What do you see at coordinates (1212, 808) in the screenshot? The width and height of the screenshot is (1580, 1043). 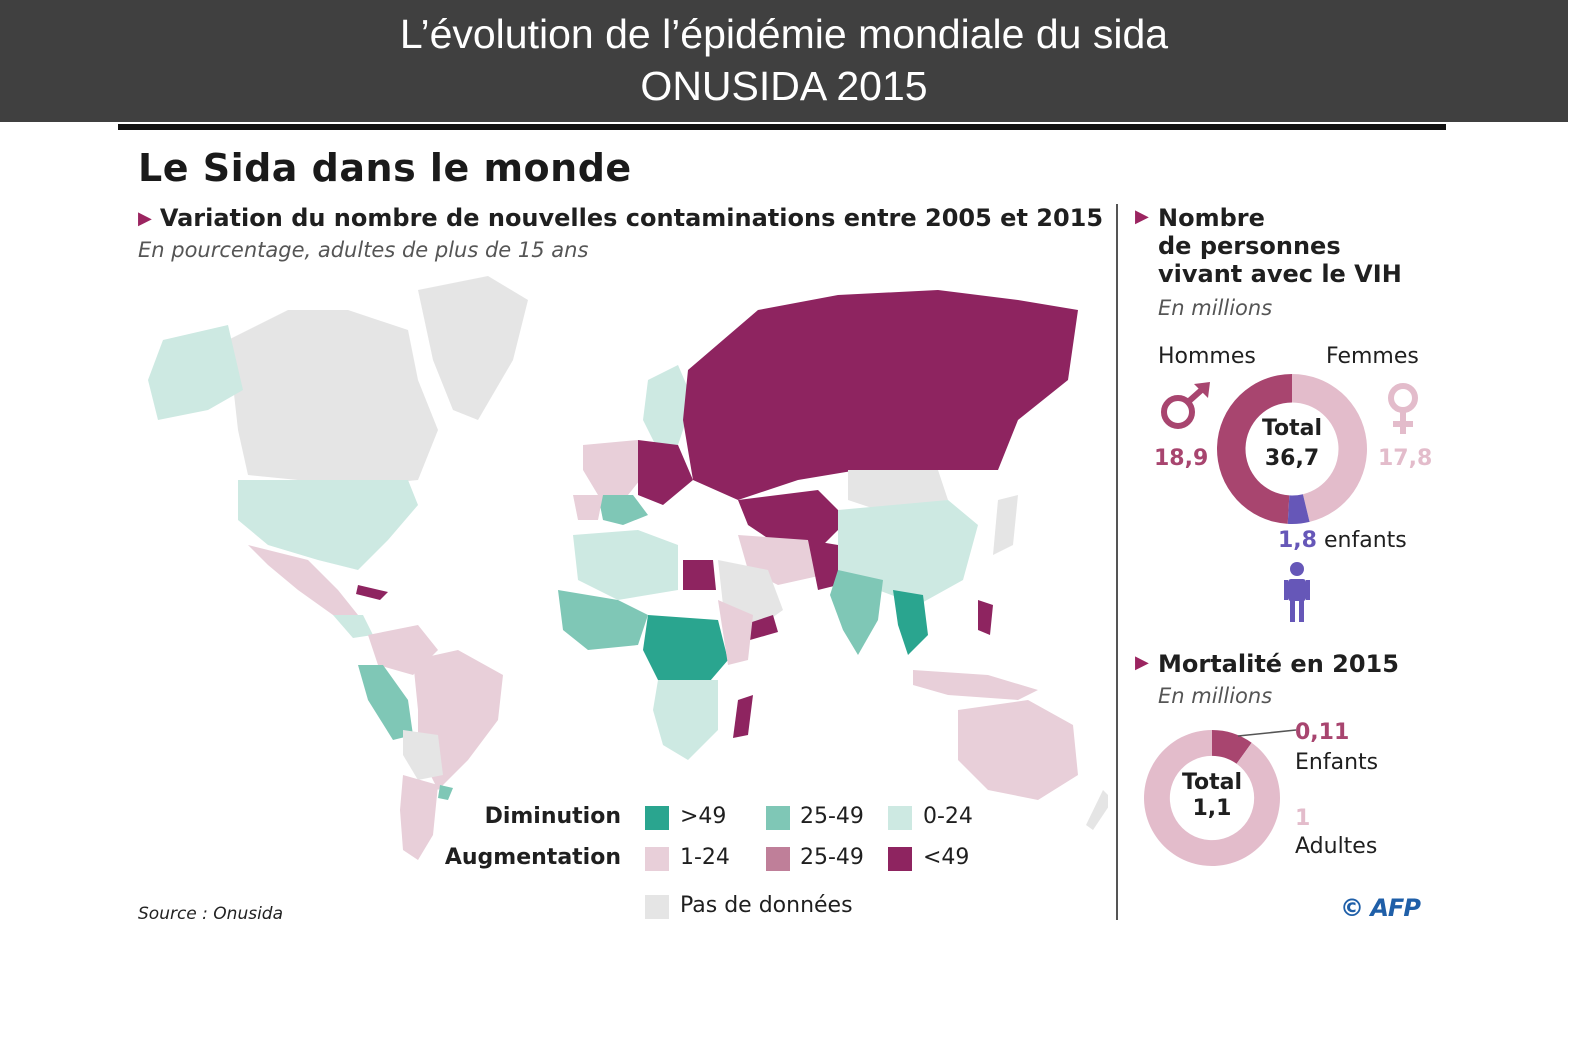 I see `mortality-total-value: 1,1` at bounding box center [1212, 808].